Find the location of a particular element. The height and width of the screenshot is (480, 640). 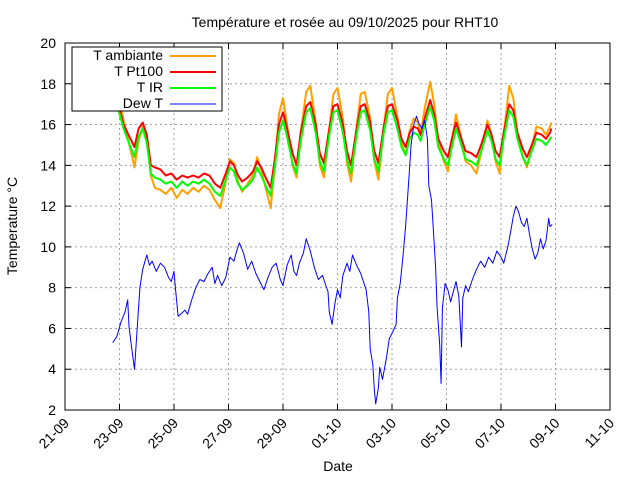

x-tick-label: 25-09 is located at coordinates (162, 433).